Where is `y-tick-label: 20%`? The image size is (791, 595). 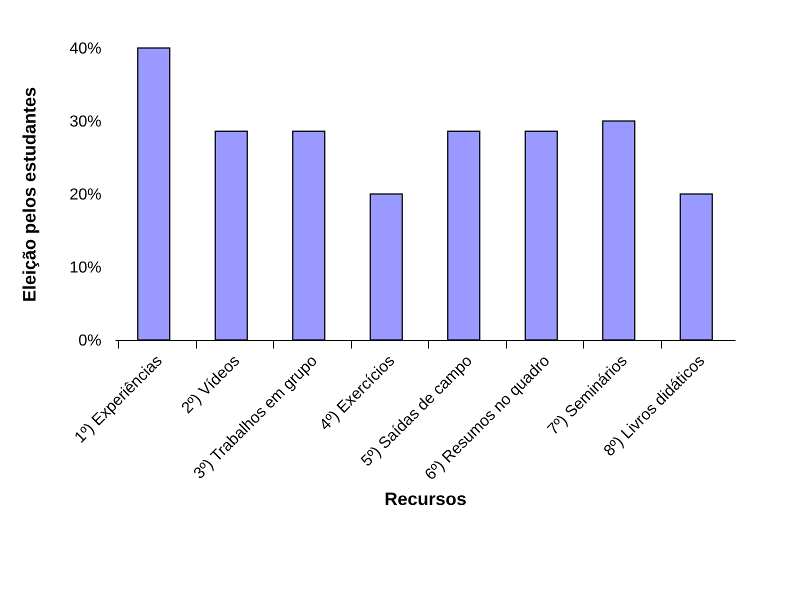
y-tick-label: 20% is located at coordinates (85, 195).